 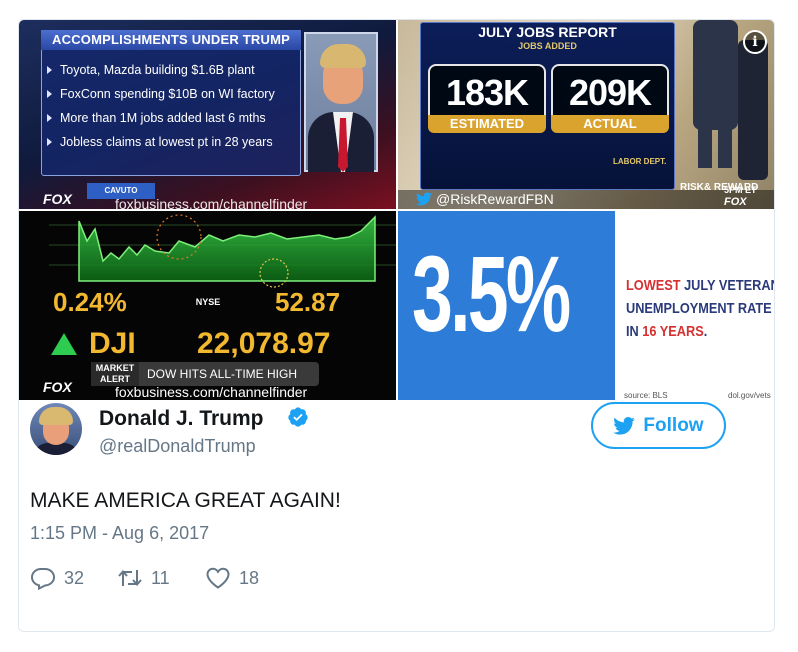 I want to click on list-item: Toyota, Mazda building $1.6B plant, so click(x=177, y=70).